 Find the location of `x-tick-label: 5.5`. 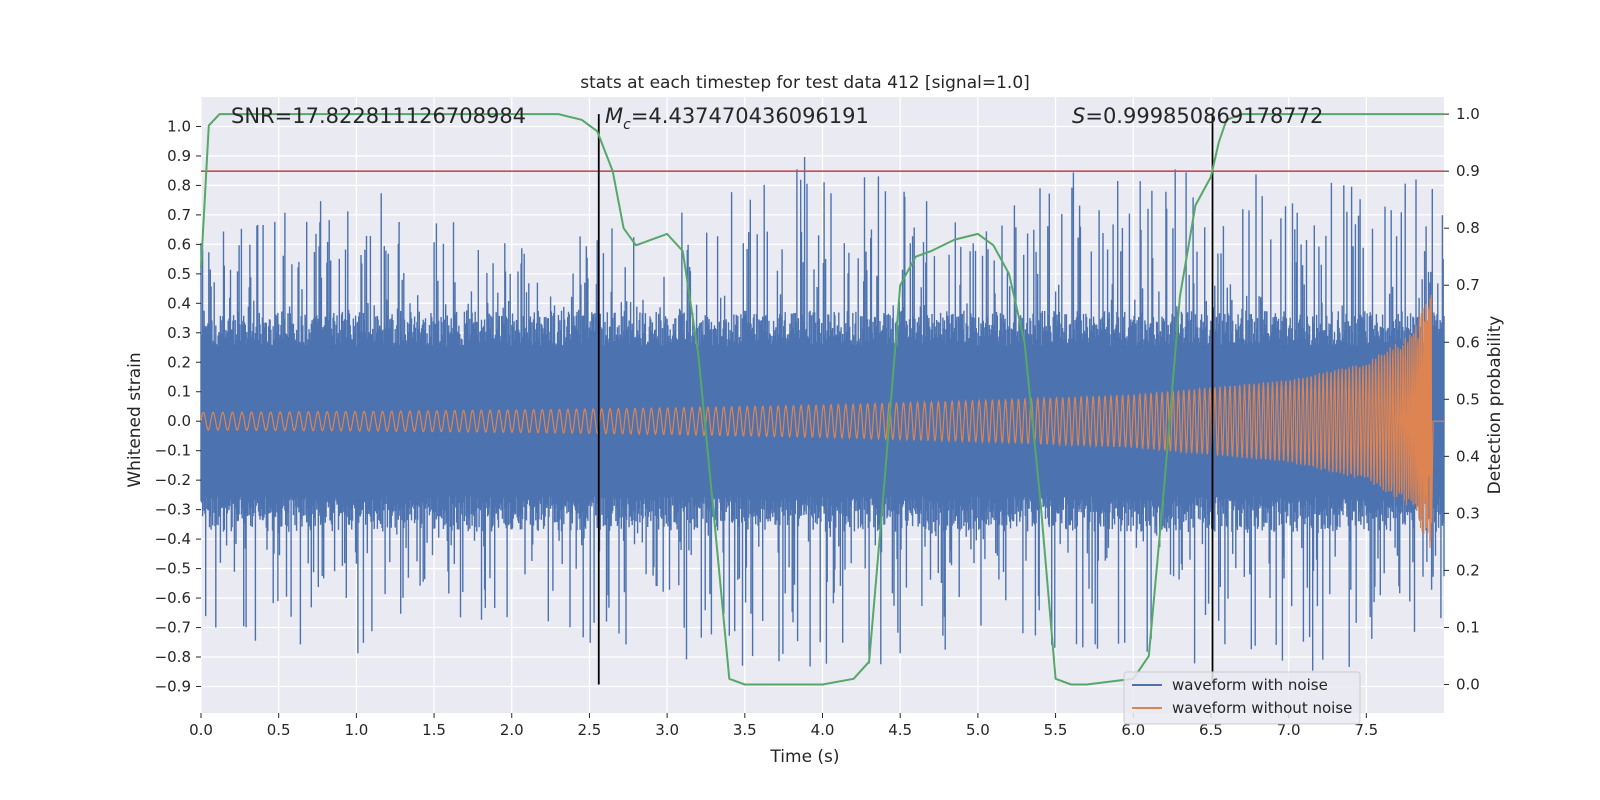

x-tick-label: 5.5 is located at coordinates (1056, 730).